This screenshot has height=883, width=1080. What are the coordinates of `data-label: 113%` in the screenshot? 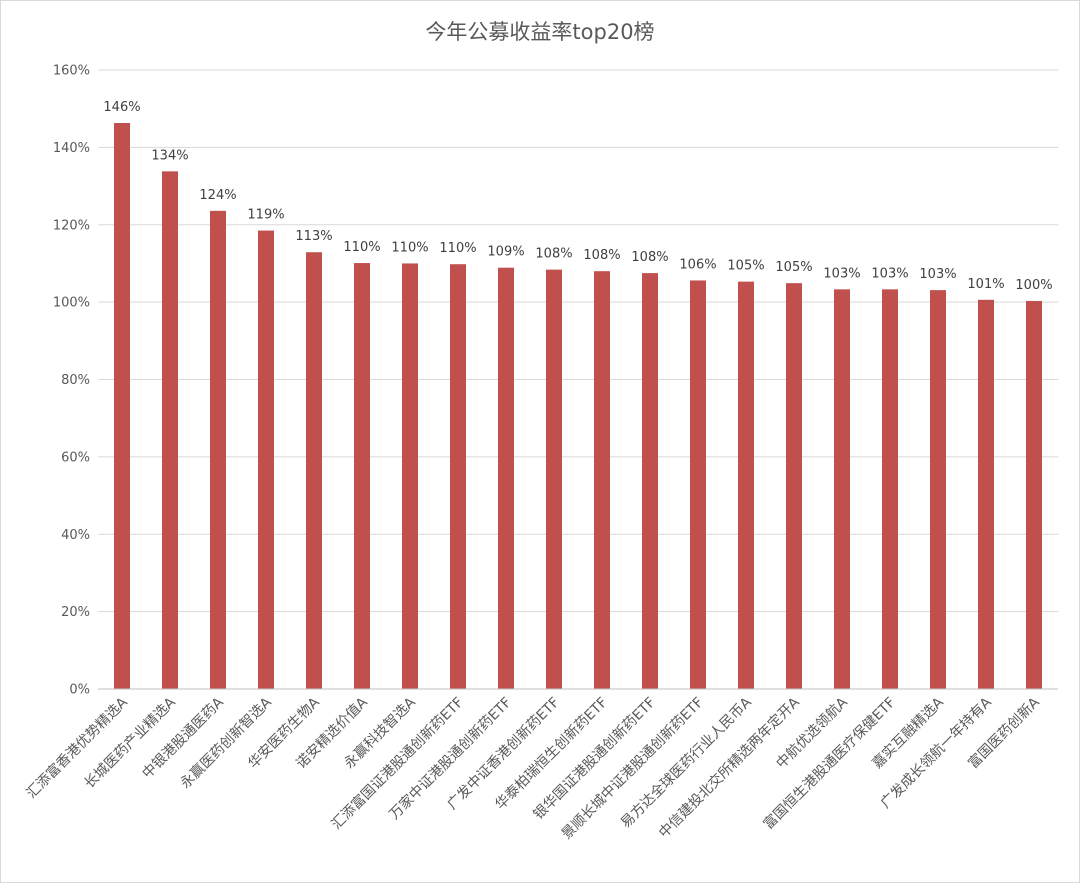 It's located at (313, 236).